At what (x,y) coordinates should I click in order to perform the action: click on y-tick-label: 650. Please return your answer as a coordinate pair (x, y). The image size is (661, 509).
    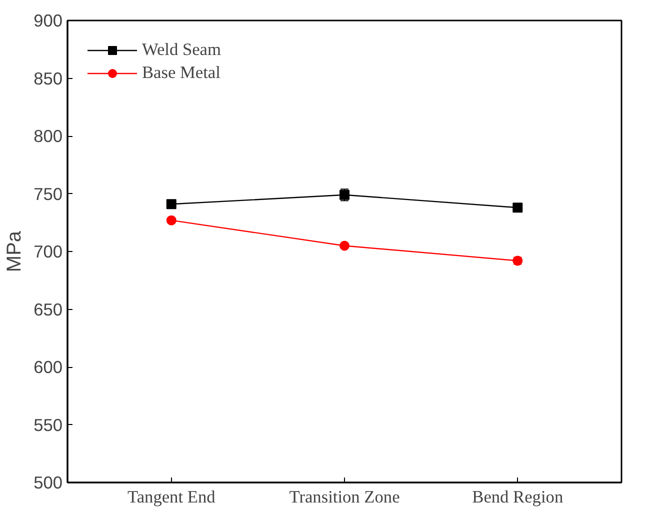
    Looking at the image, I should click on (48, 309).